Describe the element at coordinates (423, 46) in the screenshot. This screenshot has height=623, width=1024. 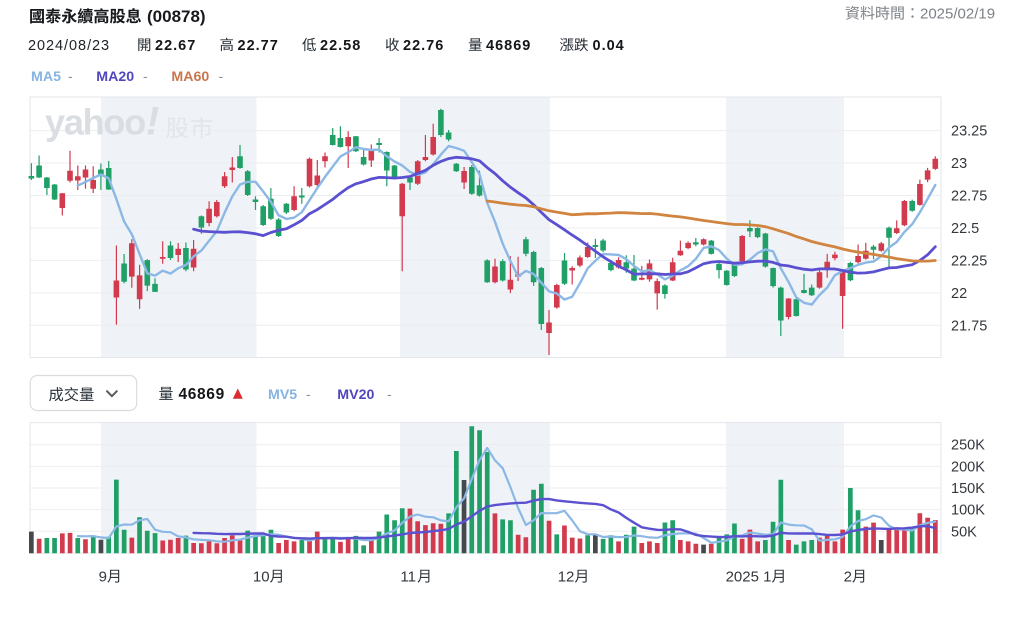
I see `svg-text: 22.76` at that location.